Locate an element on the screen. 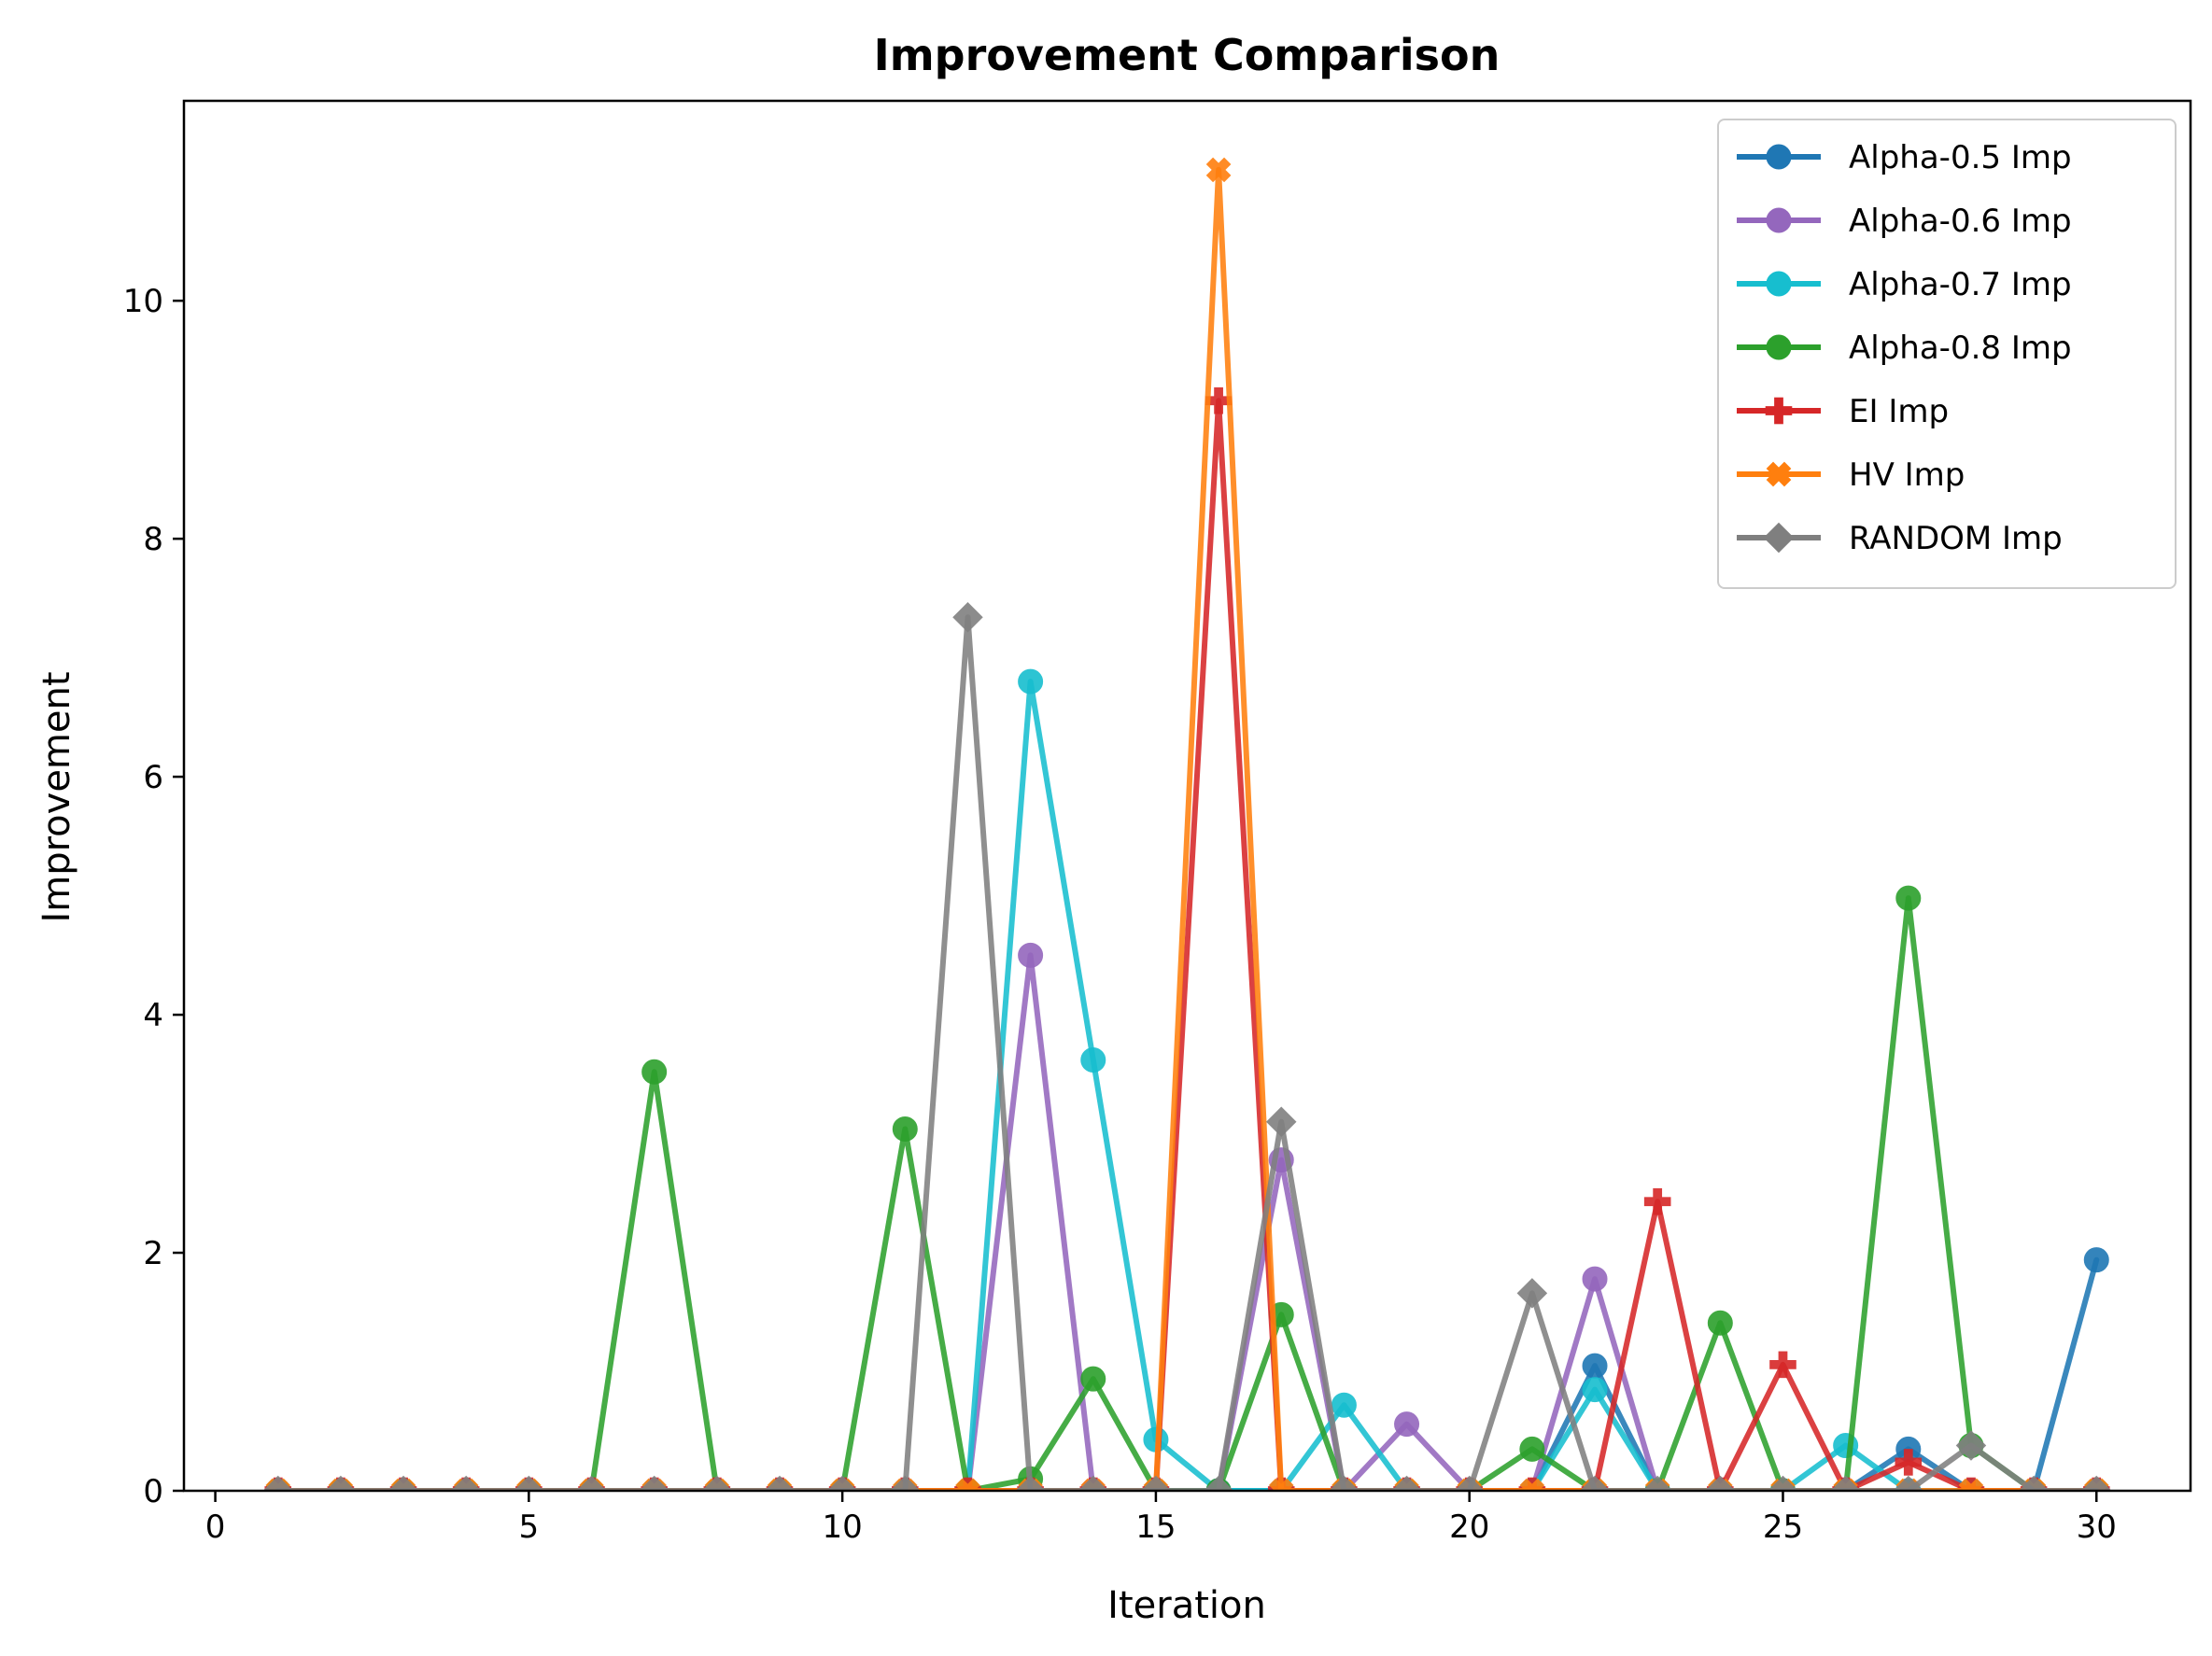  legend-label: EI Imp is located at coordinates (1899, 412).